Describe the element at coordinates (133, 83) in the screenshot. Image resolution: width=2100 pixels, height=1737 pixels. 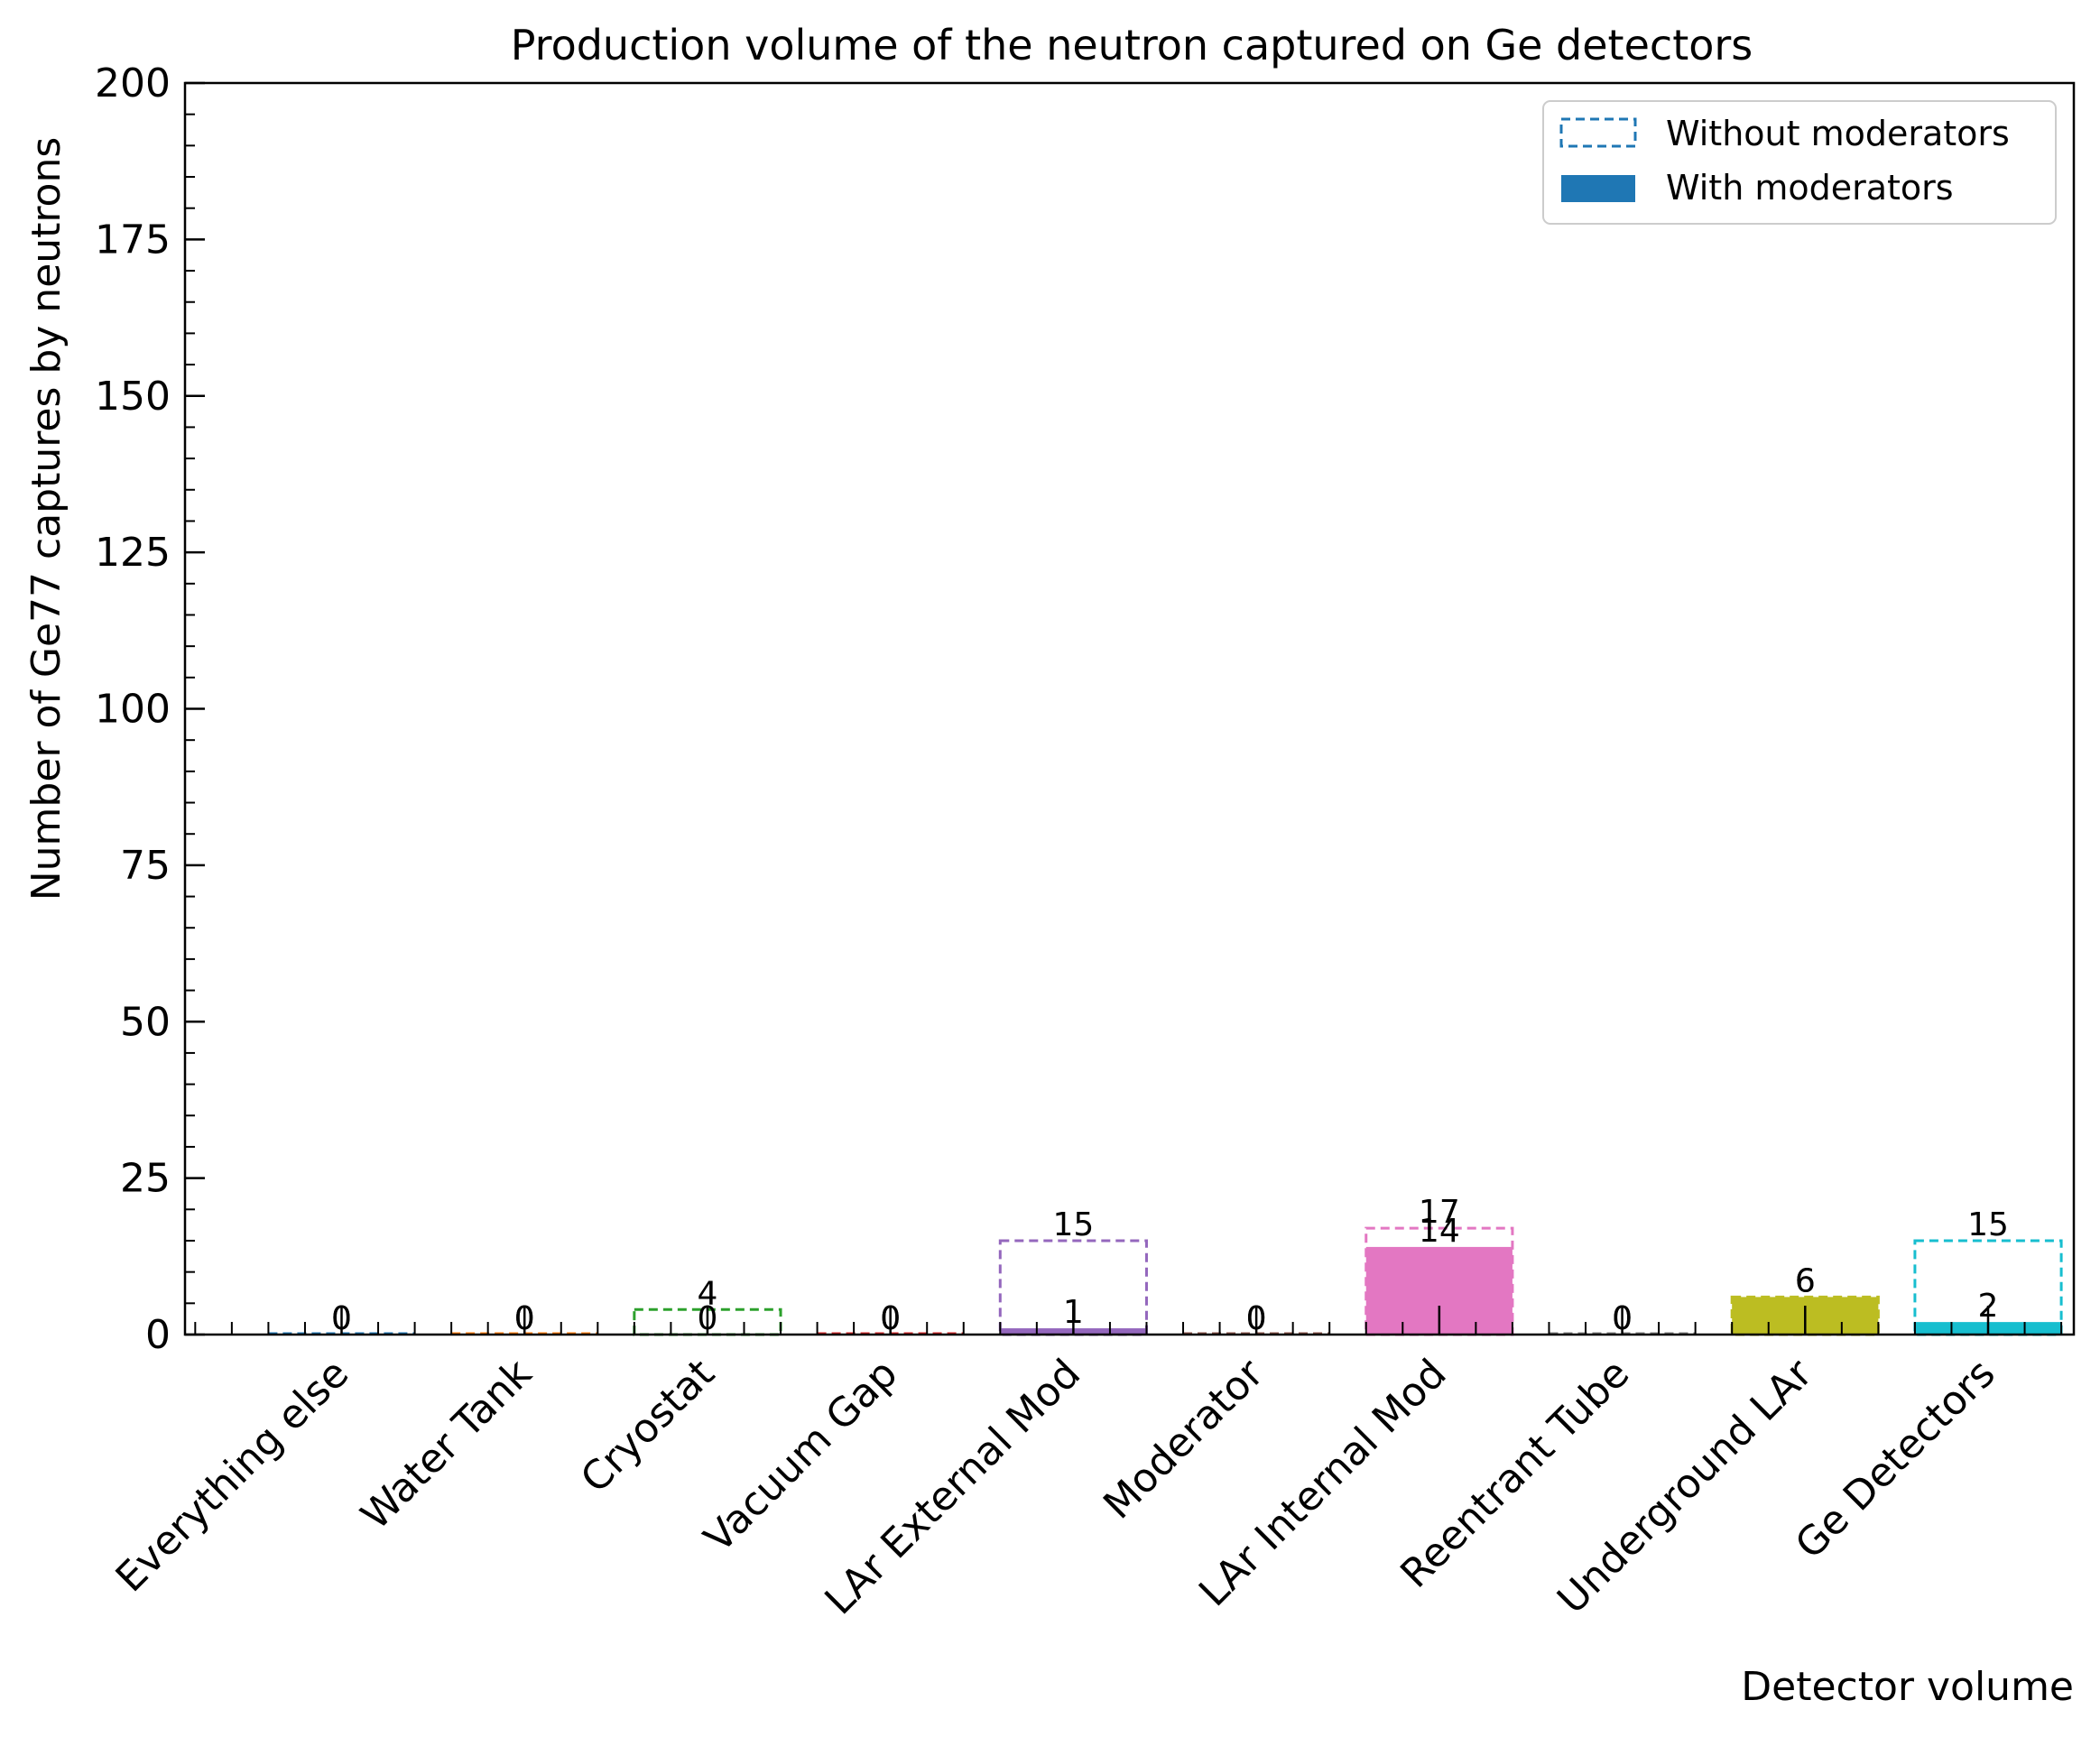
I see `y-tick-label: 200` at that location.